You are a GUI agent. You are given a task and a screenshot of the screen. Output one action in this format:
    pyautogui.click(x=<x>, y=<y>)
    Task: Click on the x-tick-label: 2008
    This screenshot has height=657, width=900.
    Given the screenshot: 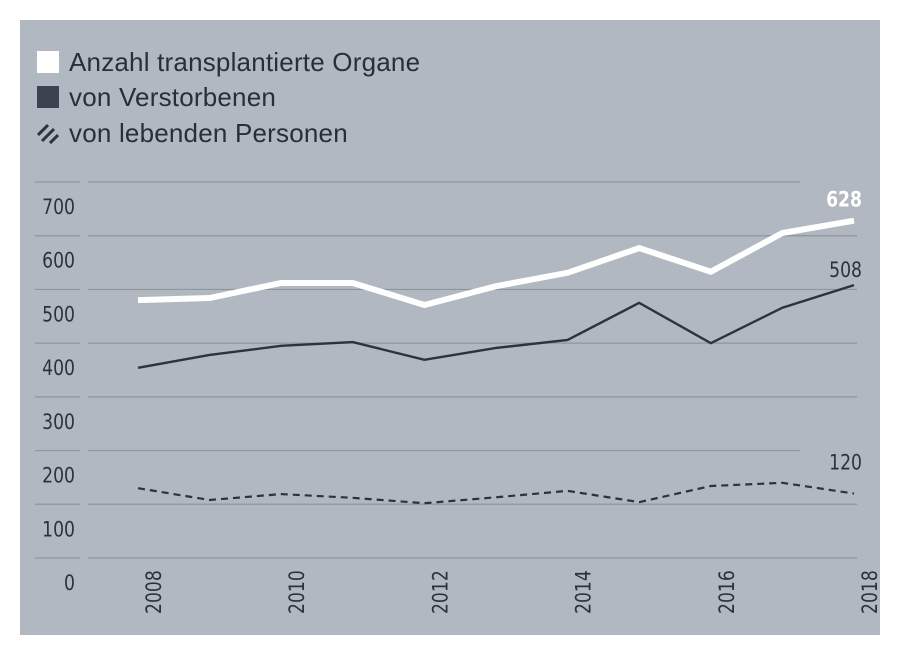 What is the action you would take?
    pyautogui.click(x=153, y=592)
    